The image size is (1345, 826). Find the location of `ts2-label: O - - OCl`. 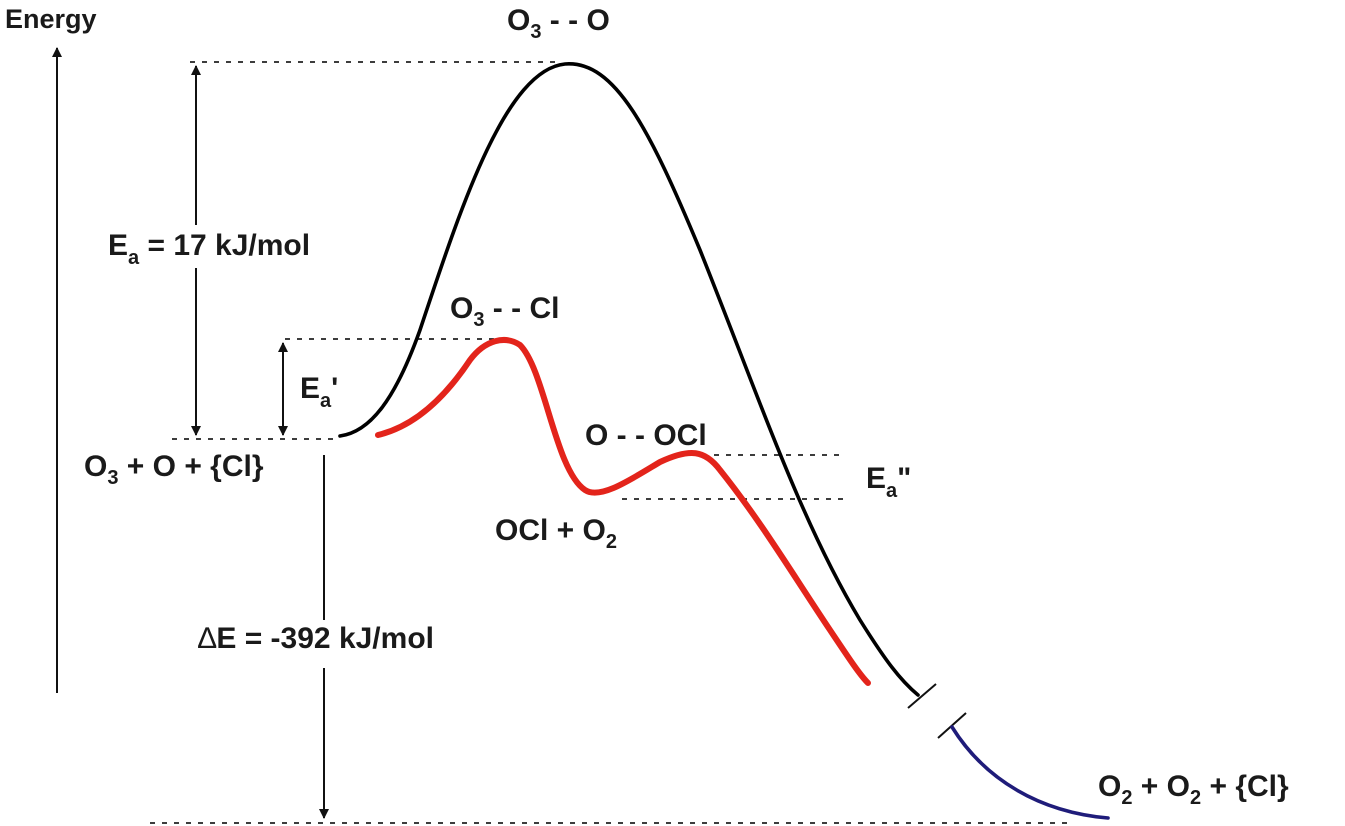

ts2-label: O - - OCl is located at coordinates (646, 435).